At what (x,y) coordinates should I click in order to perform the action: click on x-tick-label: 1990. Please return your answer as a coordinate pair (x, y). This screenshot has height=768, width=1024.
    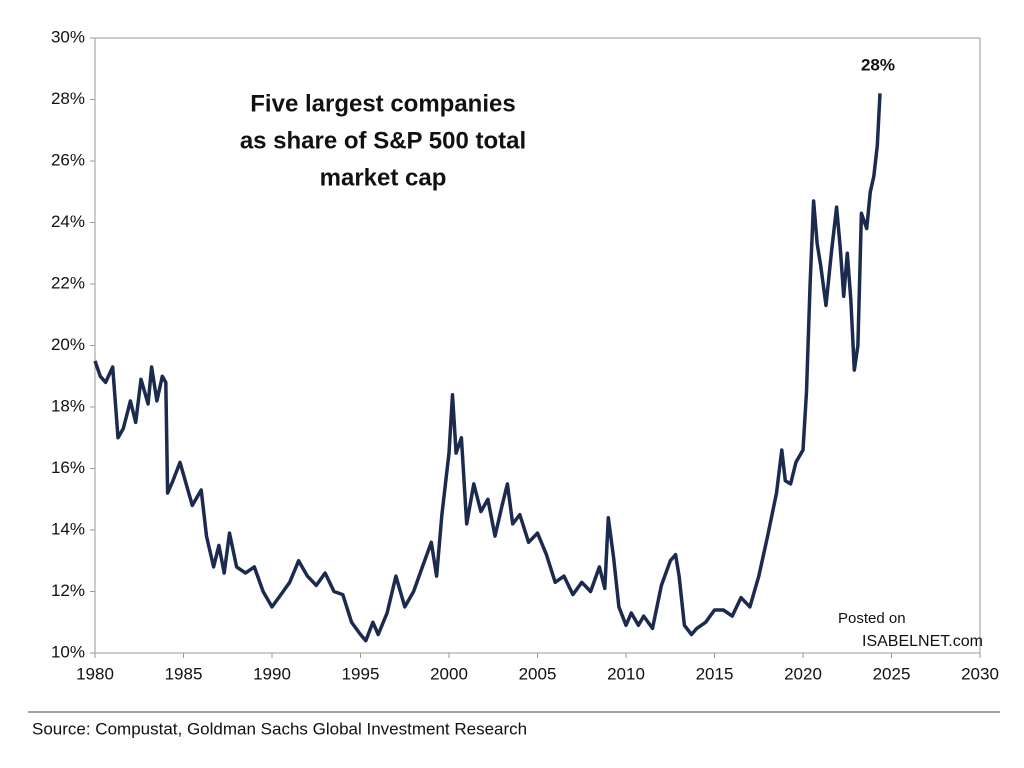
    Looking at the image, I should click on (272, 673).